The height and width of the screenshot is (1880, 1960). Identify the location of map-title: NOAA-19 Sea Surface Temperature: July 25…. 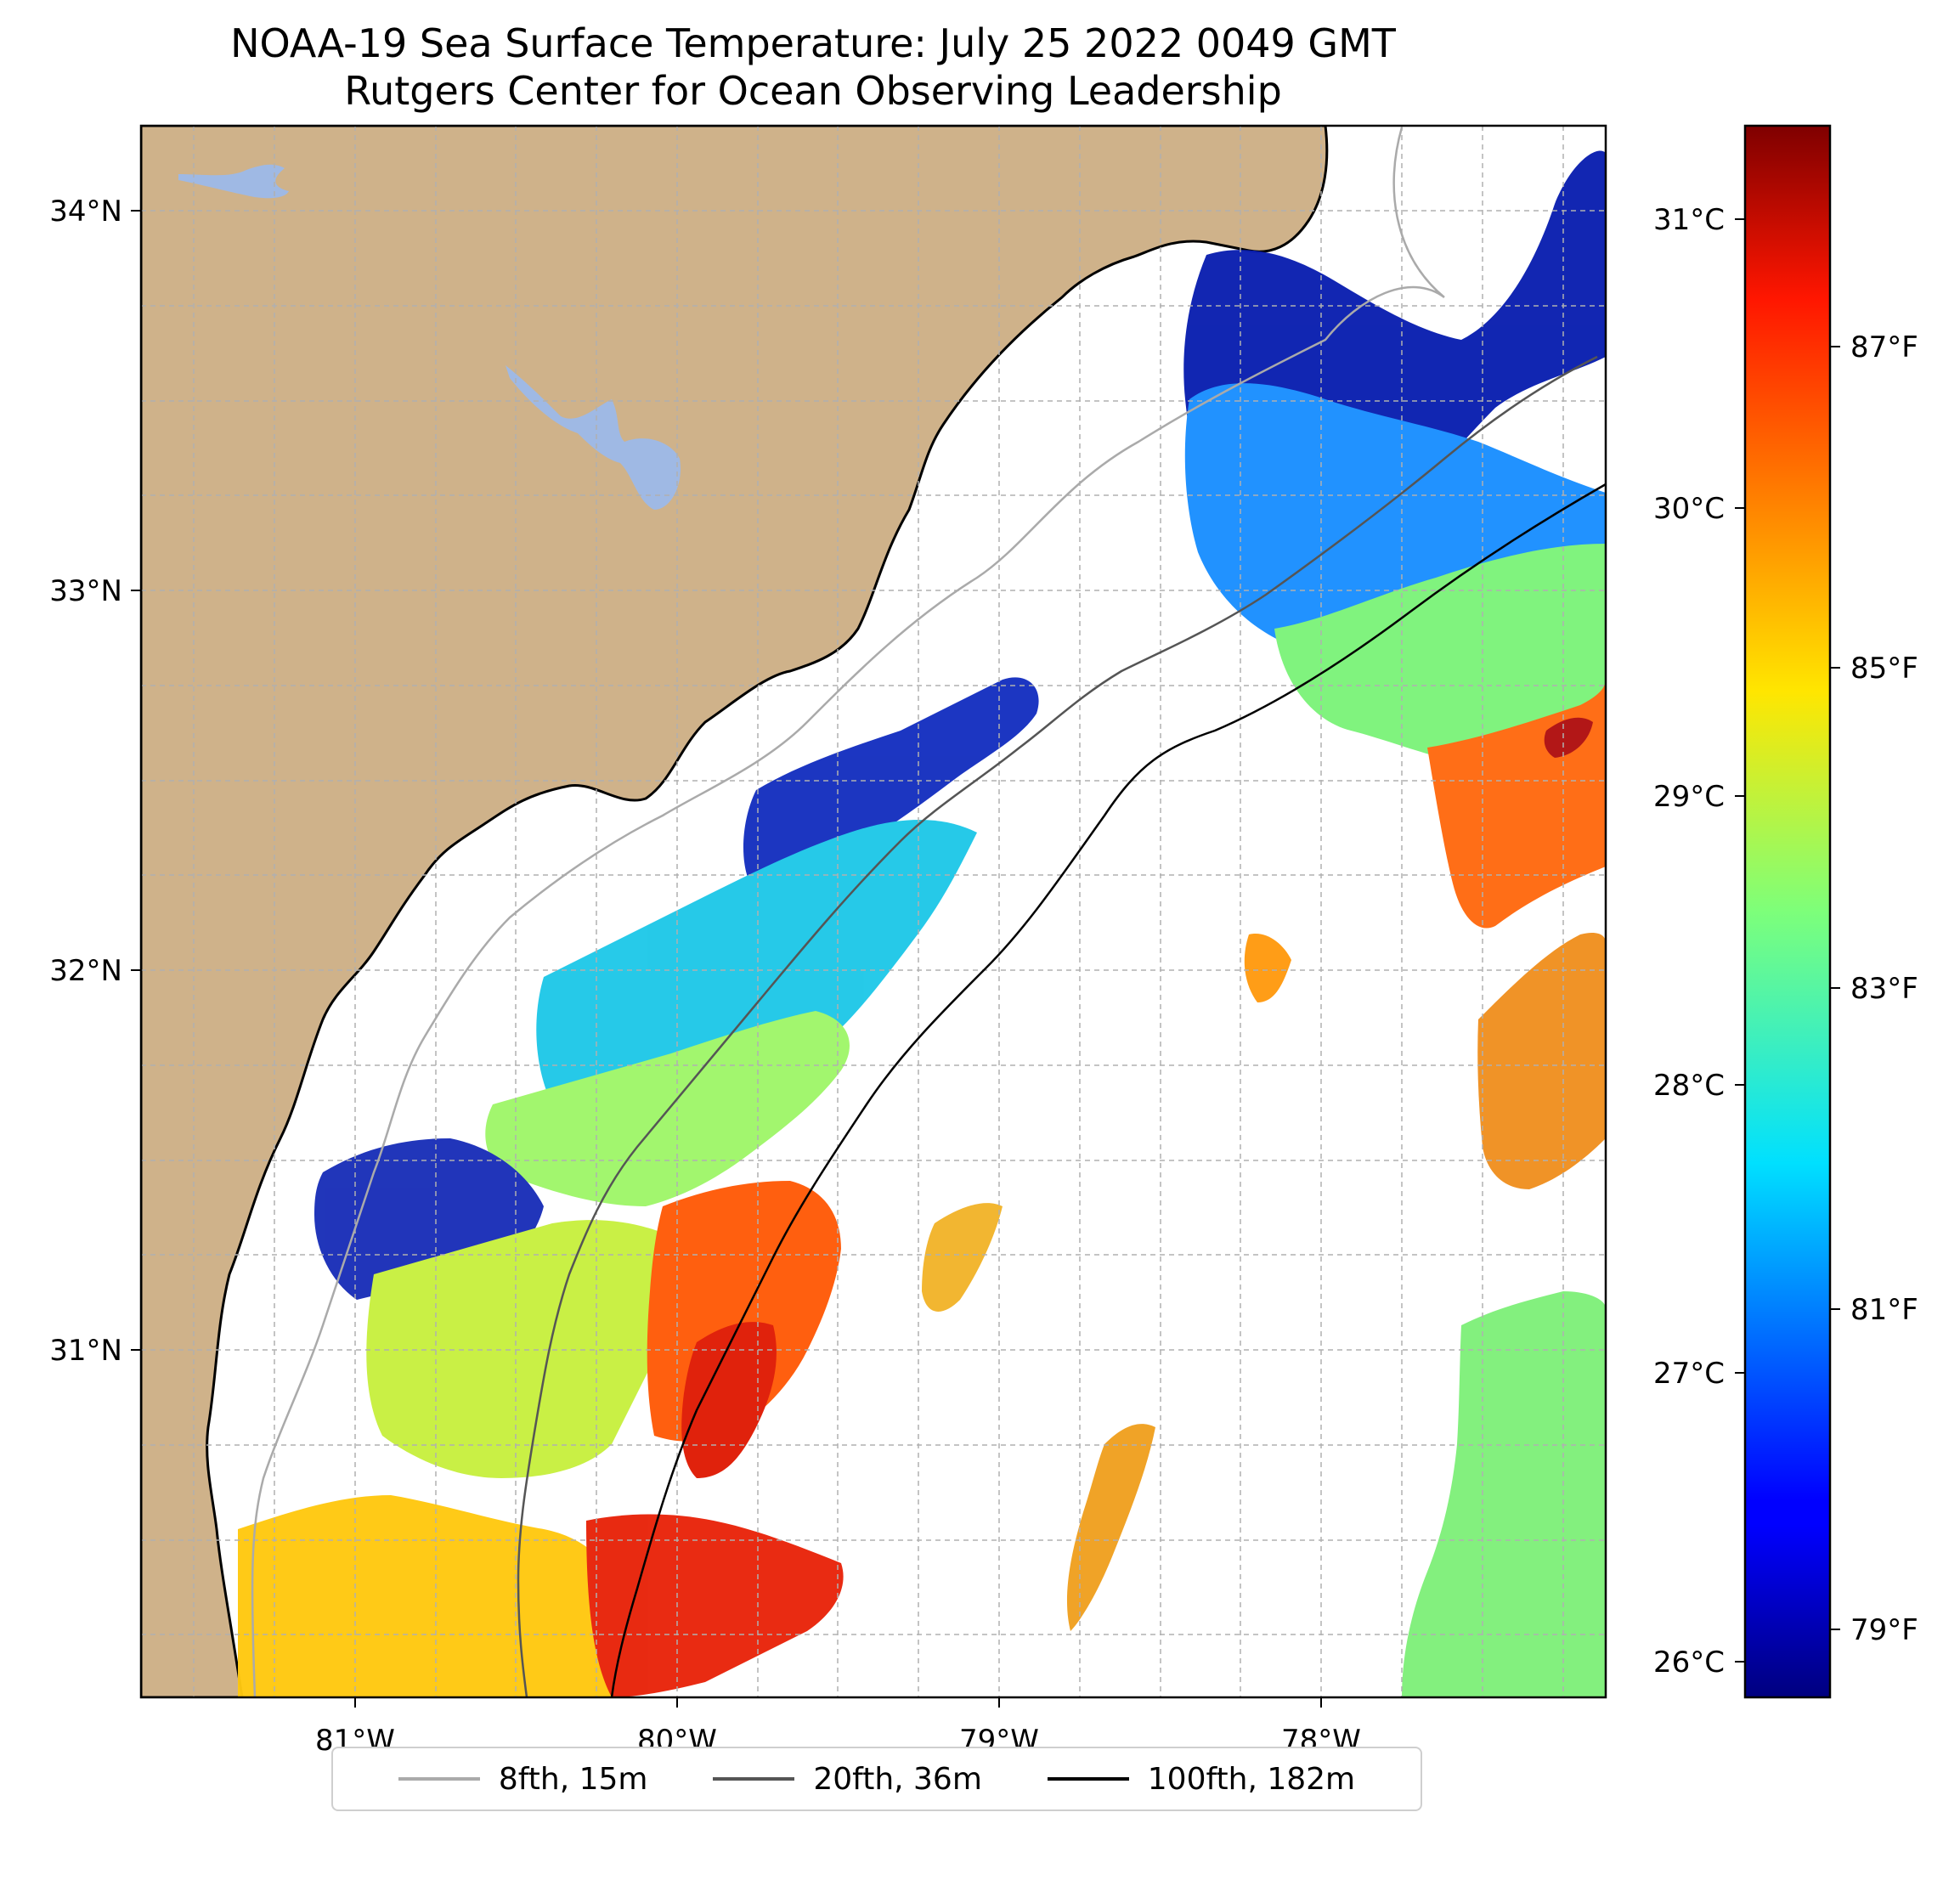
(813, 43).